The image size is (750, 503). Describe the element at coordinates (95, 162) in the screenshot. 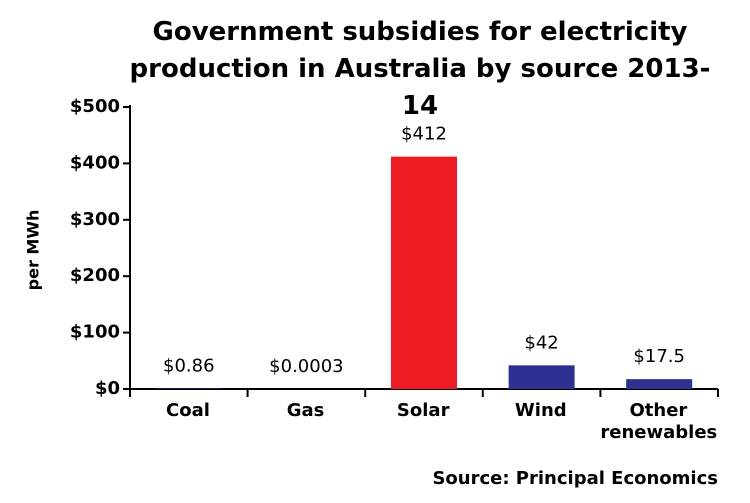

I see `y-tick-label: $400` at that location.